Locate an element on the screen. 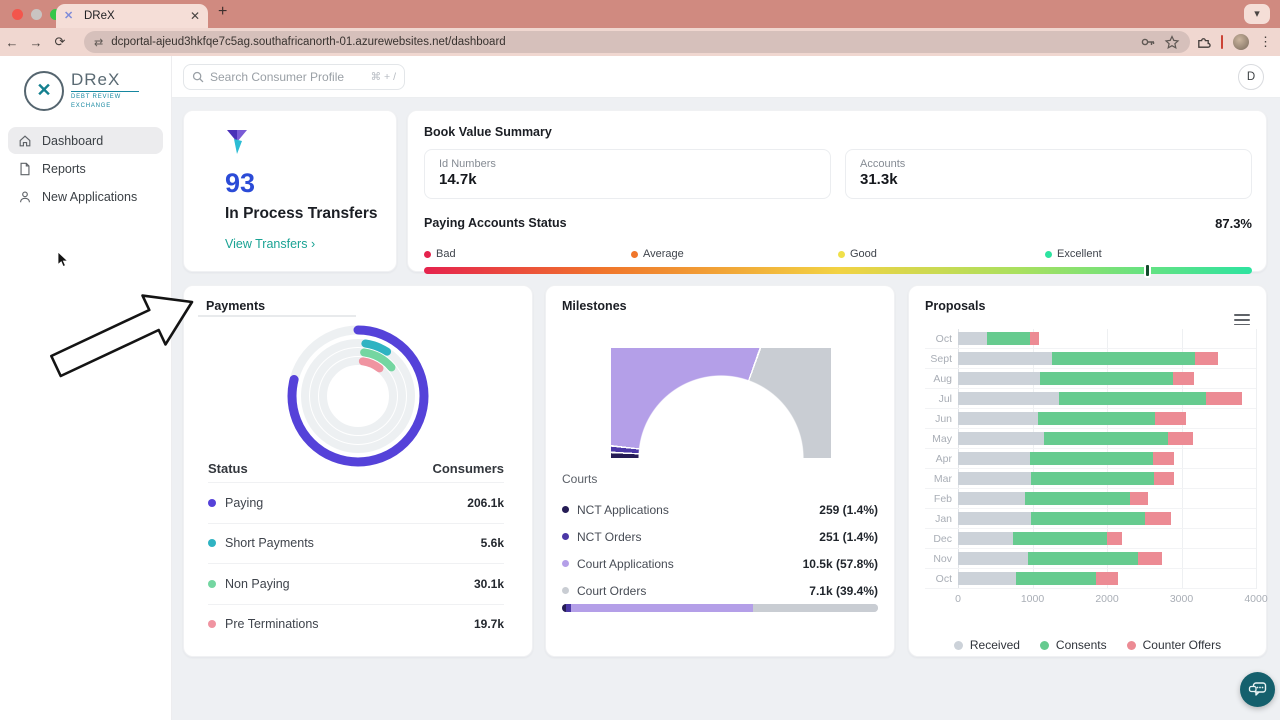 The height and width of the screenshot is (720, 1280). proposal-category-label: Oct is located at coordinates (943, 578).